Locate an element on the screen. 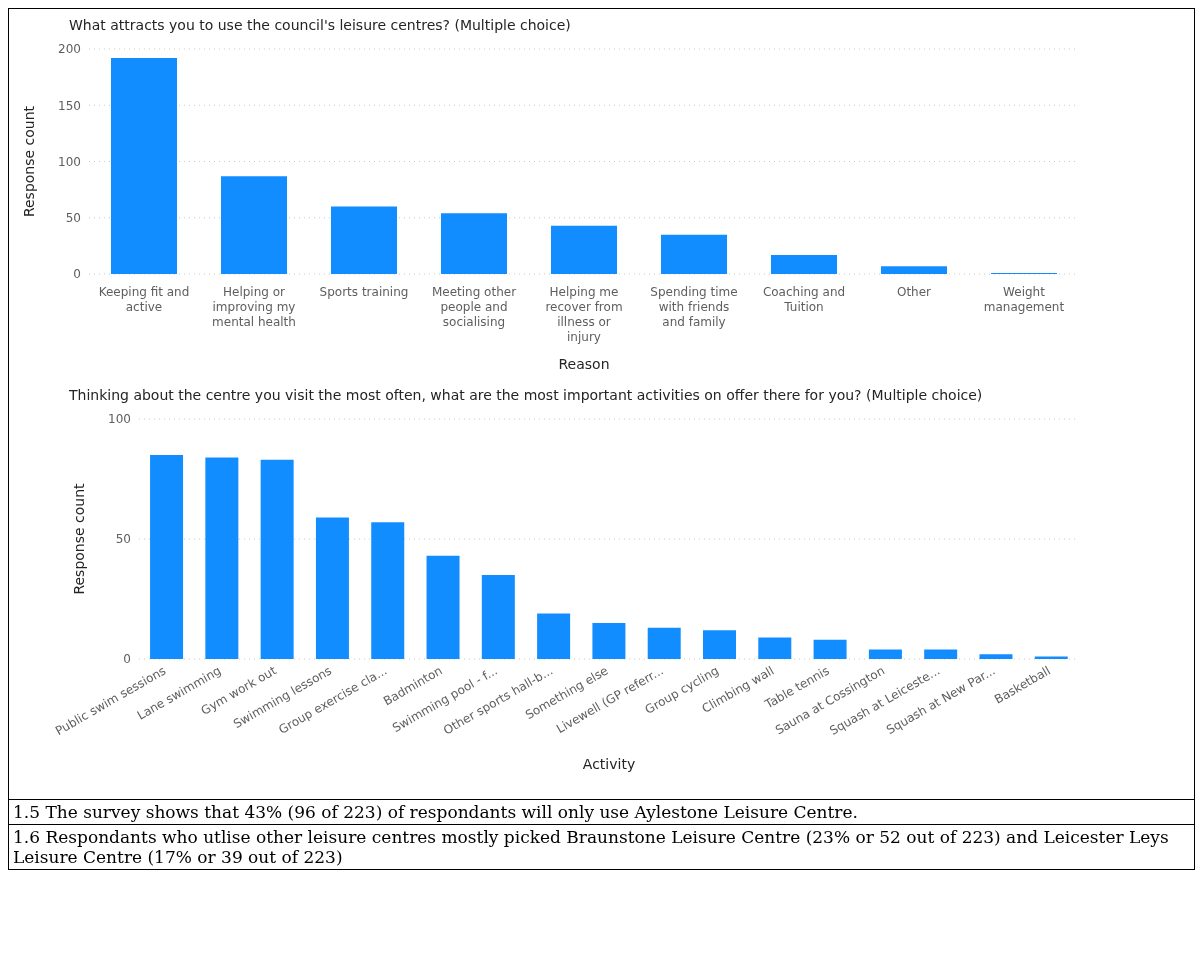  y-tick-label: 150 is located at coordinates (69, 105).